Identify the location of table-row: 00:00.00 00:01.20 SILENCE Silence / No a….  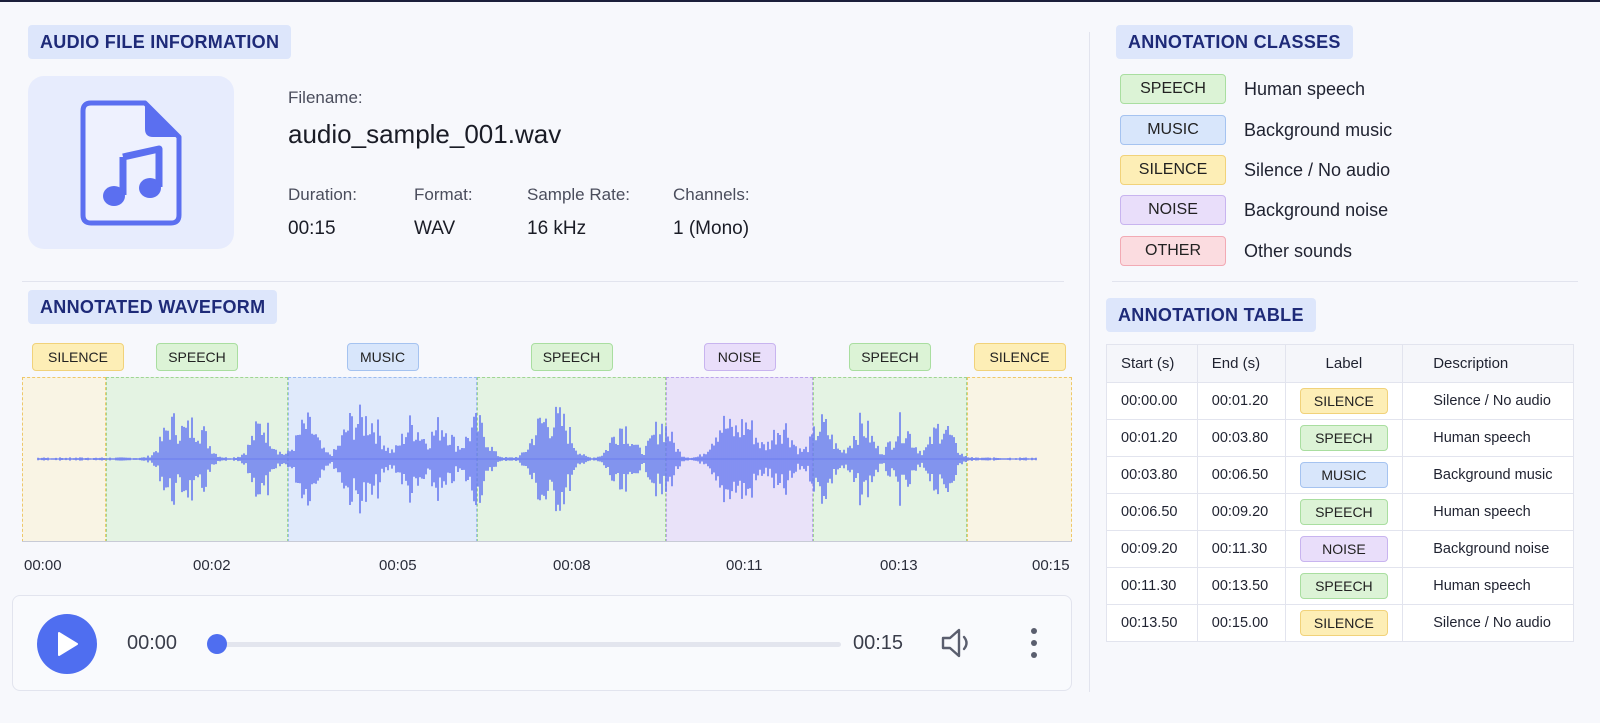
(1340, 401).